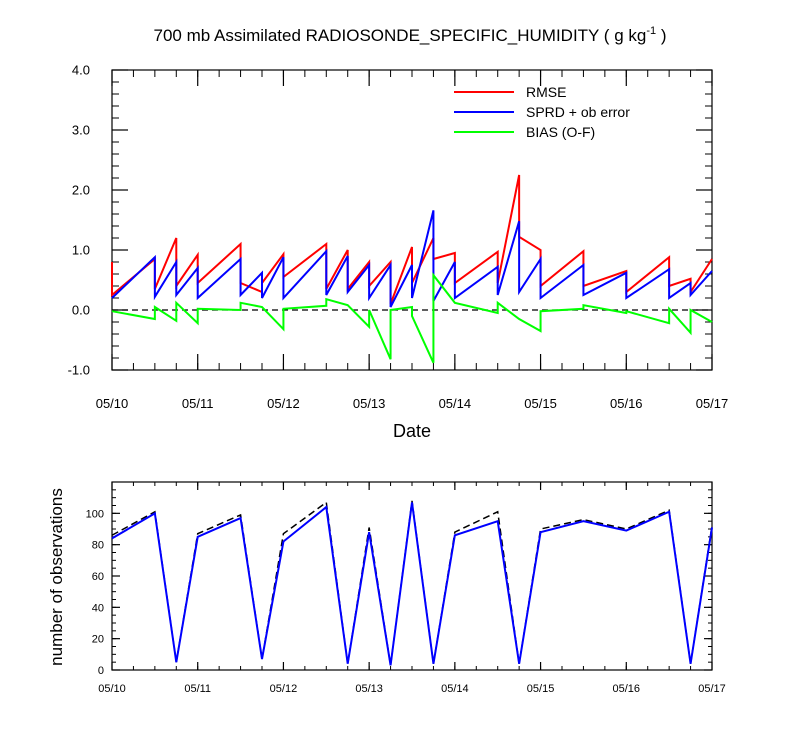  What do you see at coordinates (560, 132) in the screenshot?
I see `legend-label: BIAS (O-F)` at bounding box center [560, 132].